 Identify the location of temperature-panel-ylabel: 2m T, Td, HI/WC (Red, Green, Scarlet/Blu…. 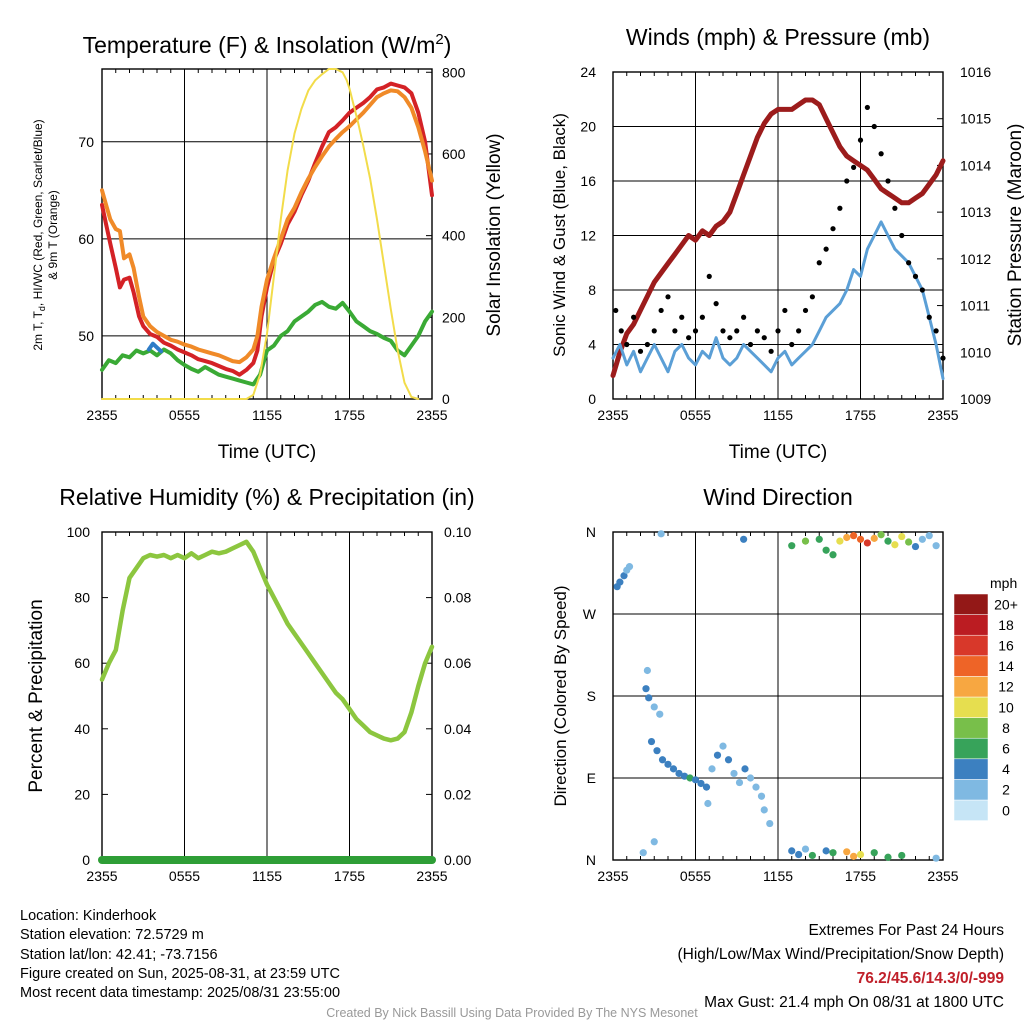
(45, 234).